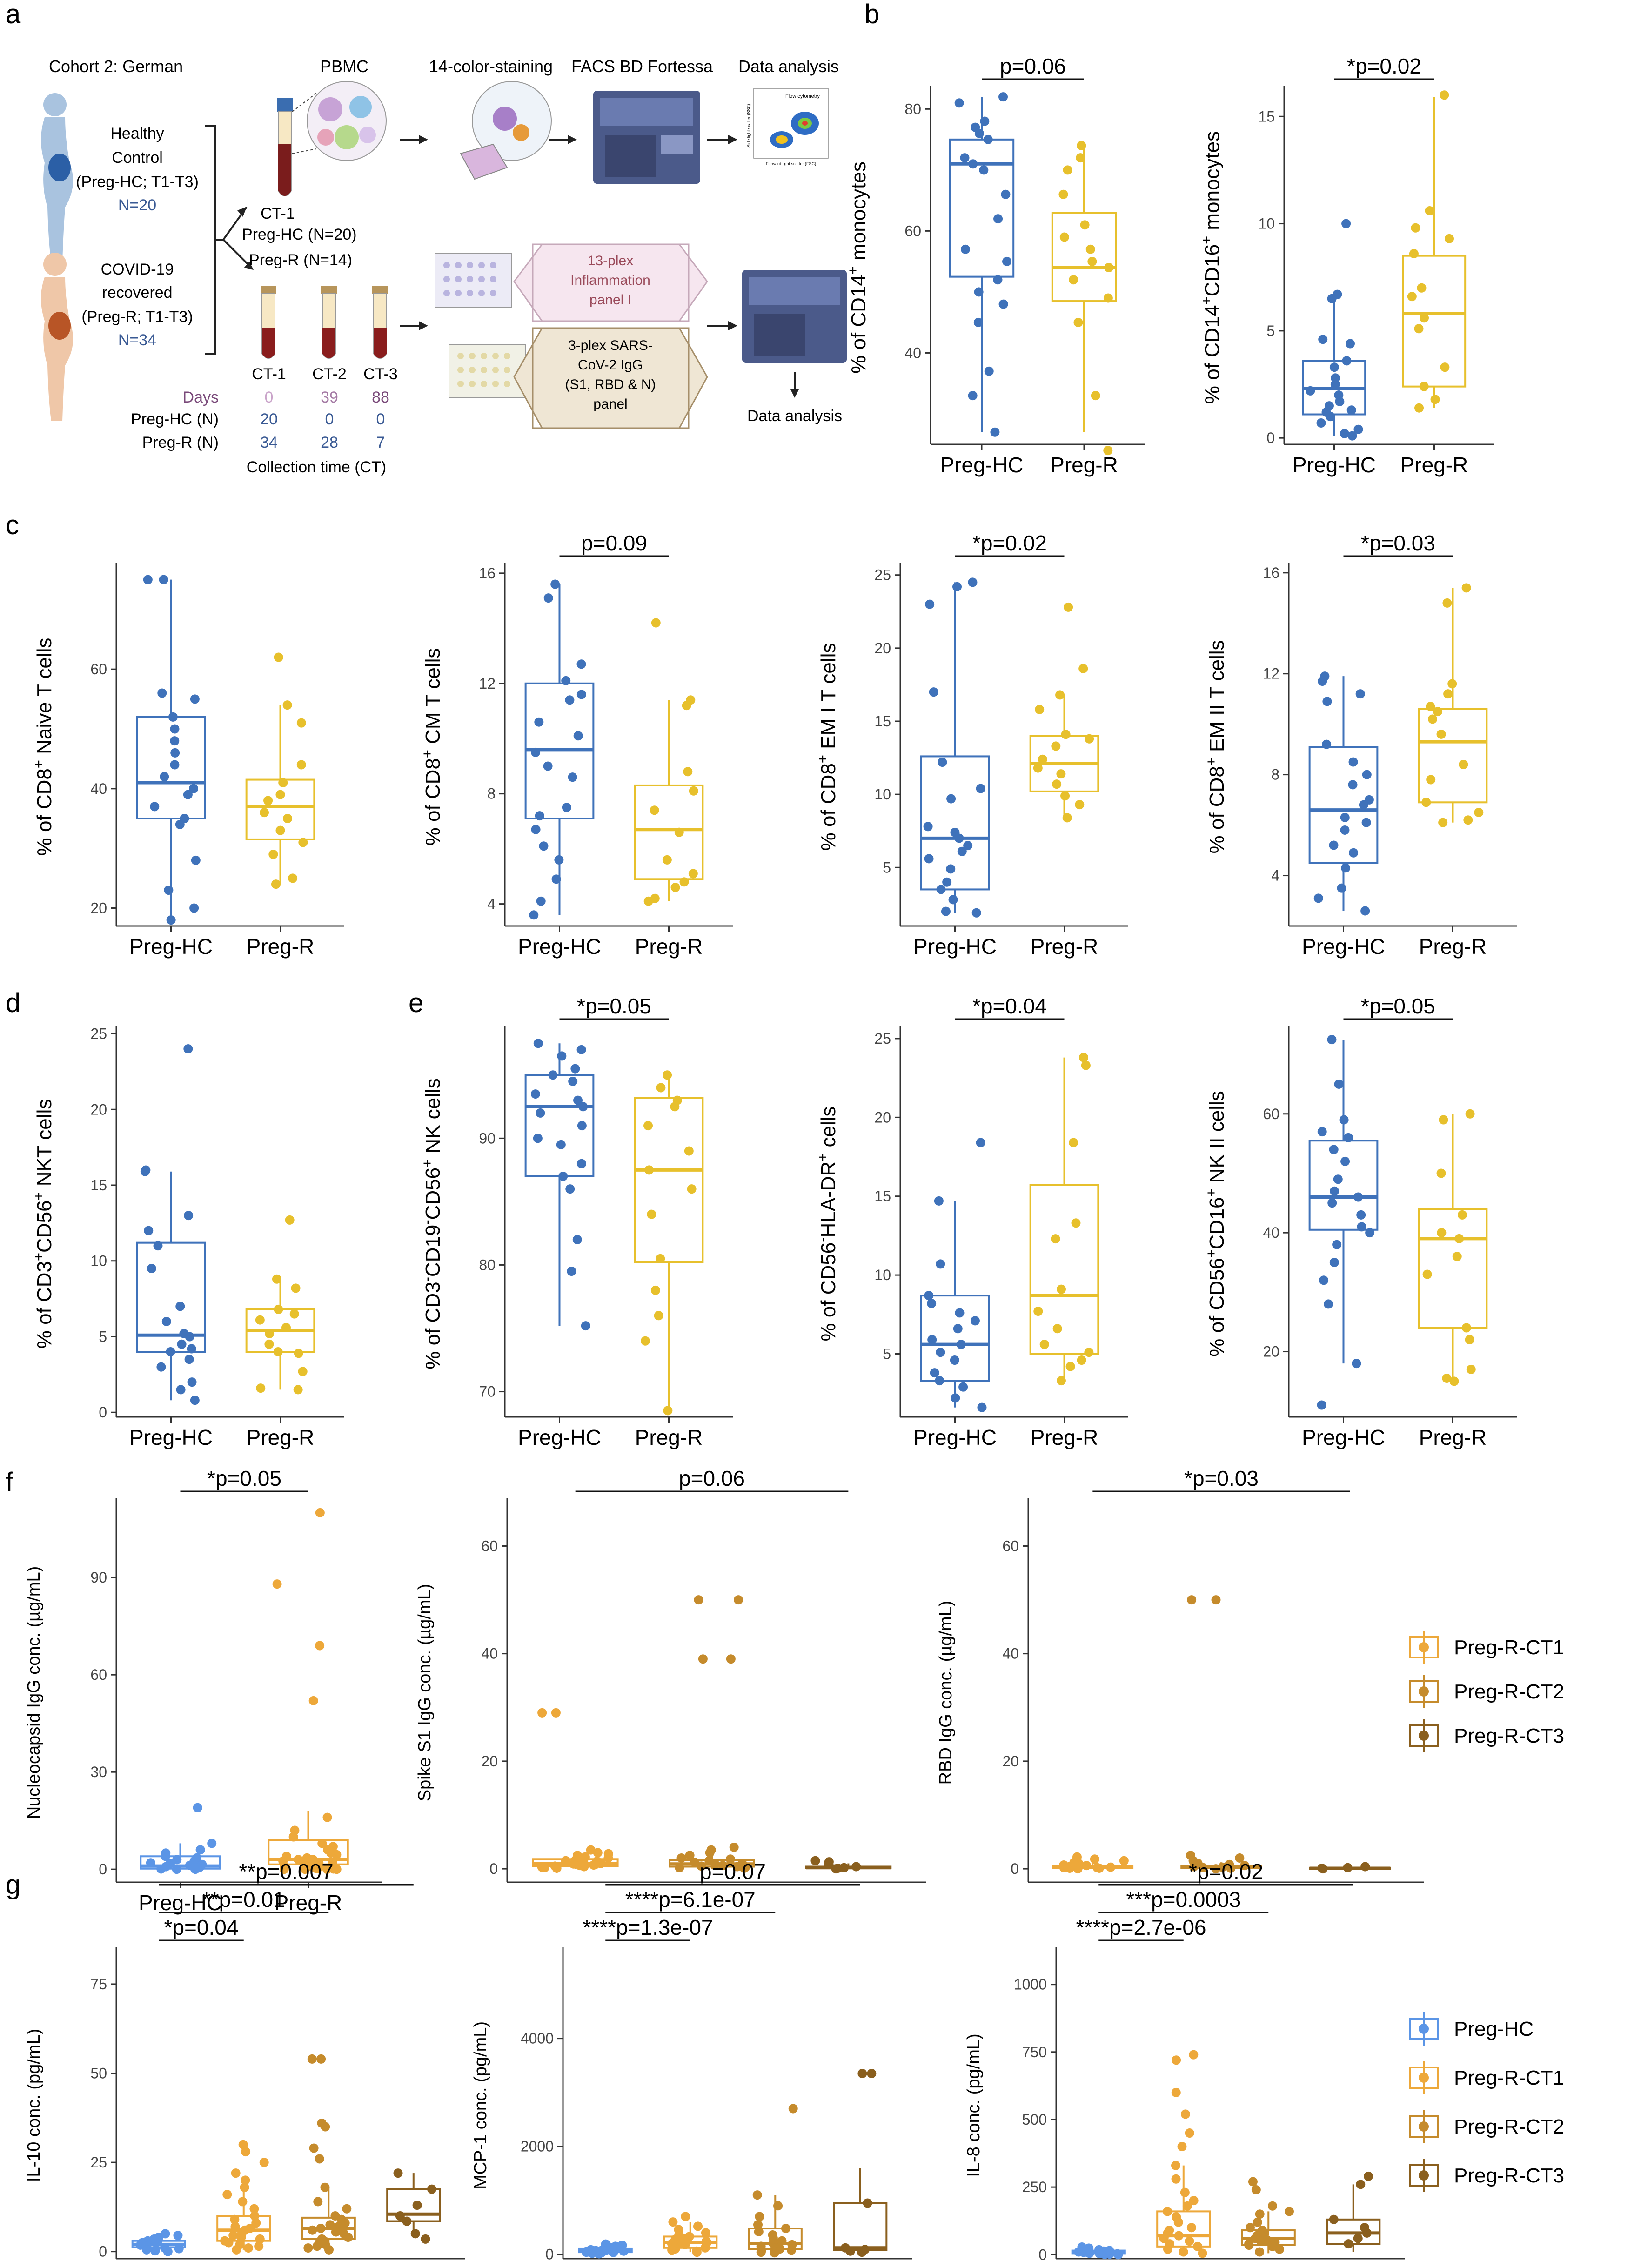 This screenshot has height=2268, width=1641. Describe the element at coordinates (269, 419) in the screenshot. I see `svg-text: 20` at that location.